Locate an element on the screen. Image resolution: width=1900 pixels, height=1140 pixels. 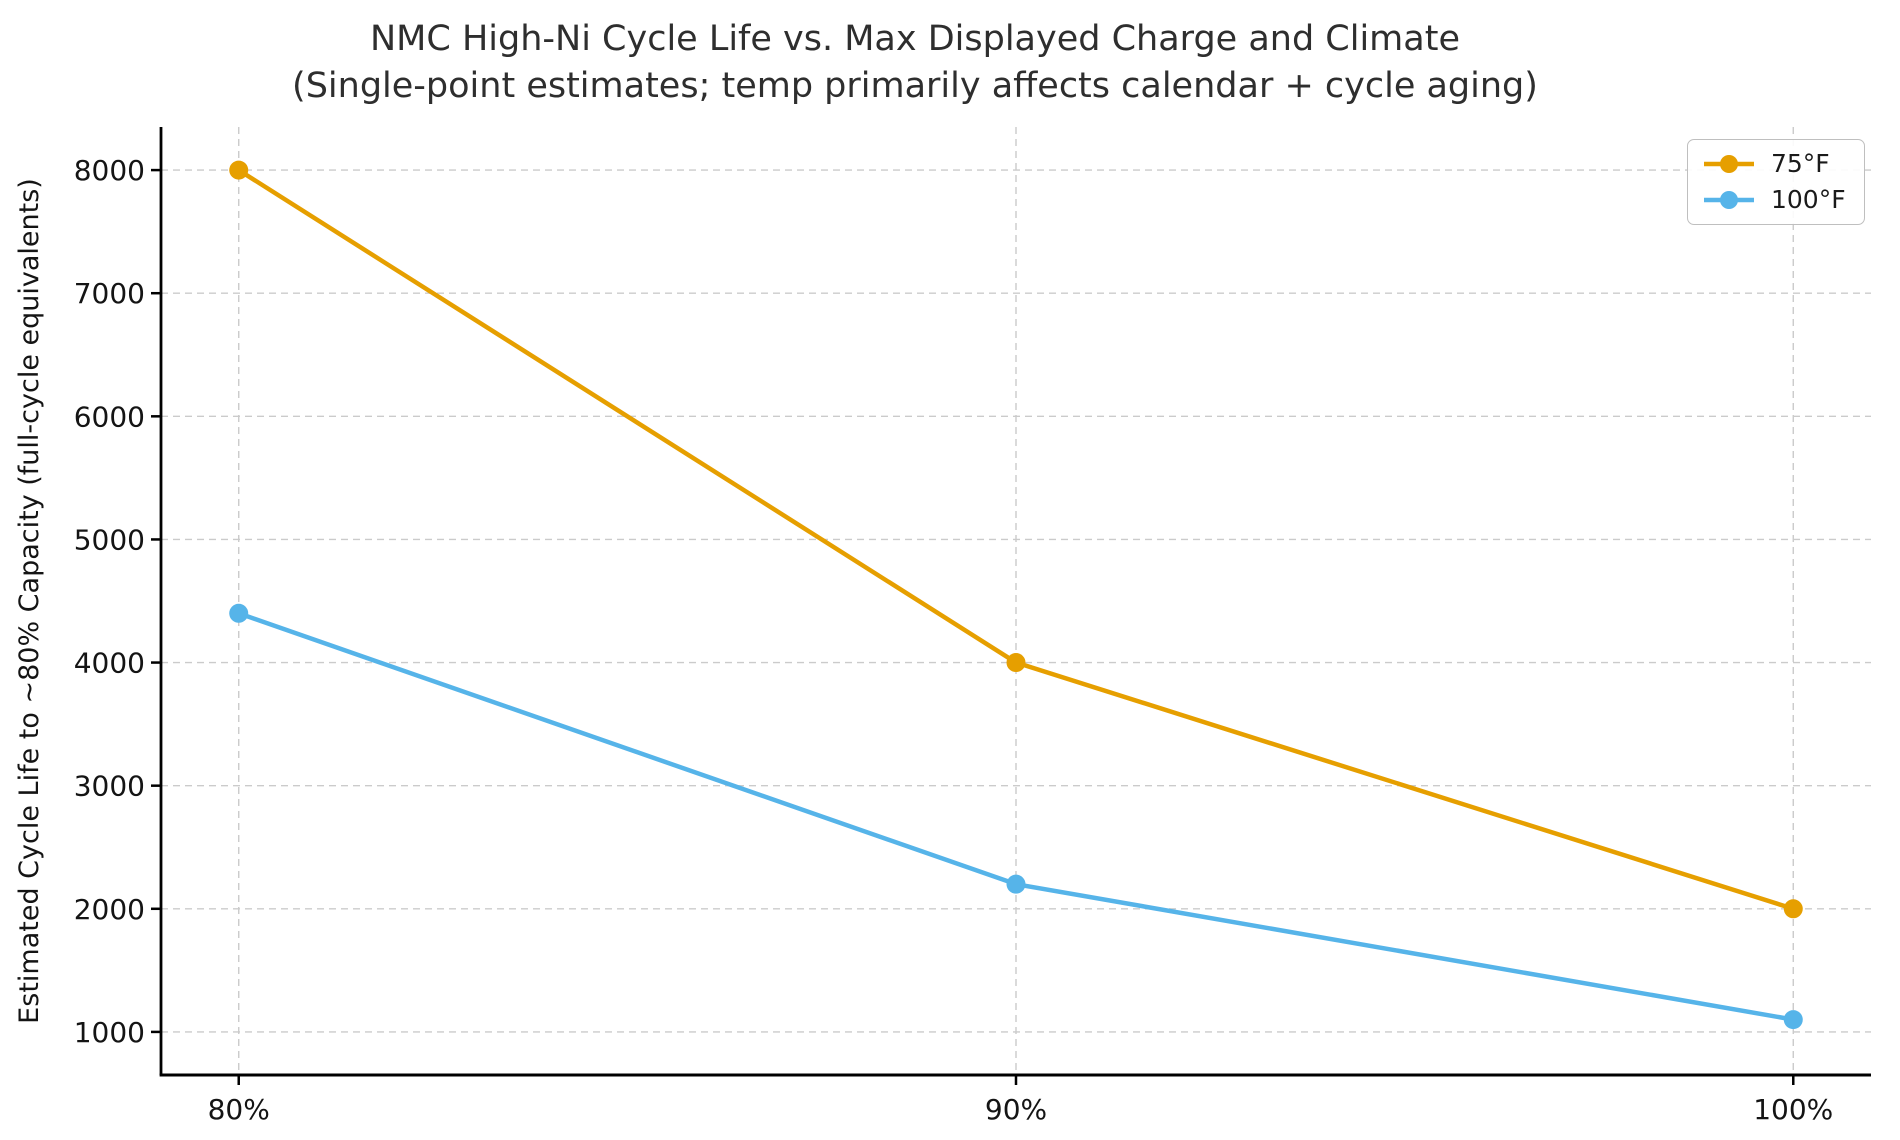
y-tick-label: 6000 is located at coordinates (109, 416).